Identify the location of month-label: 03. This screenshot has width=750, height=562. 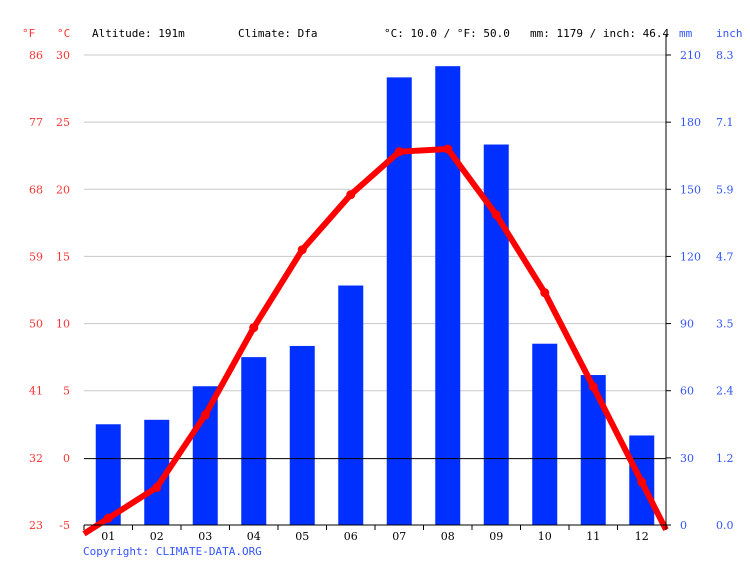
(205, 536).